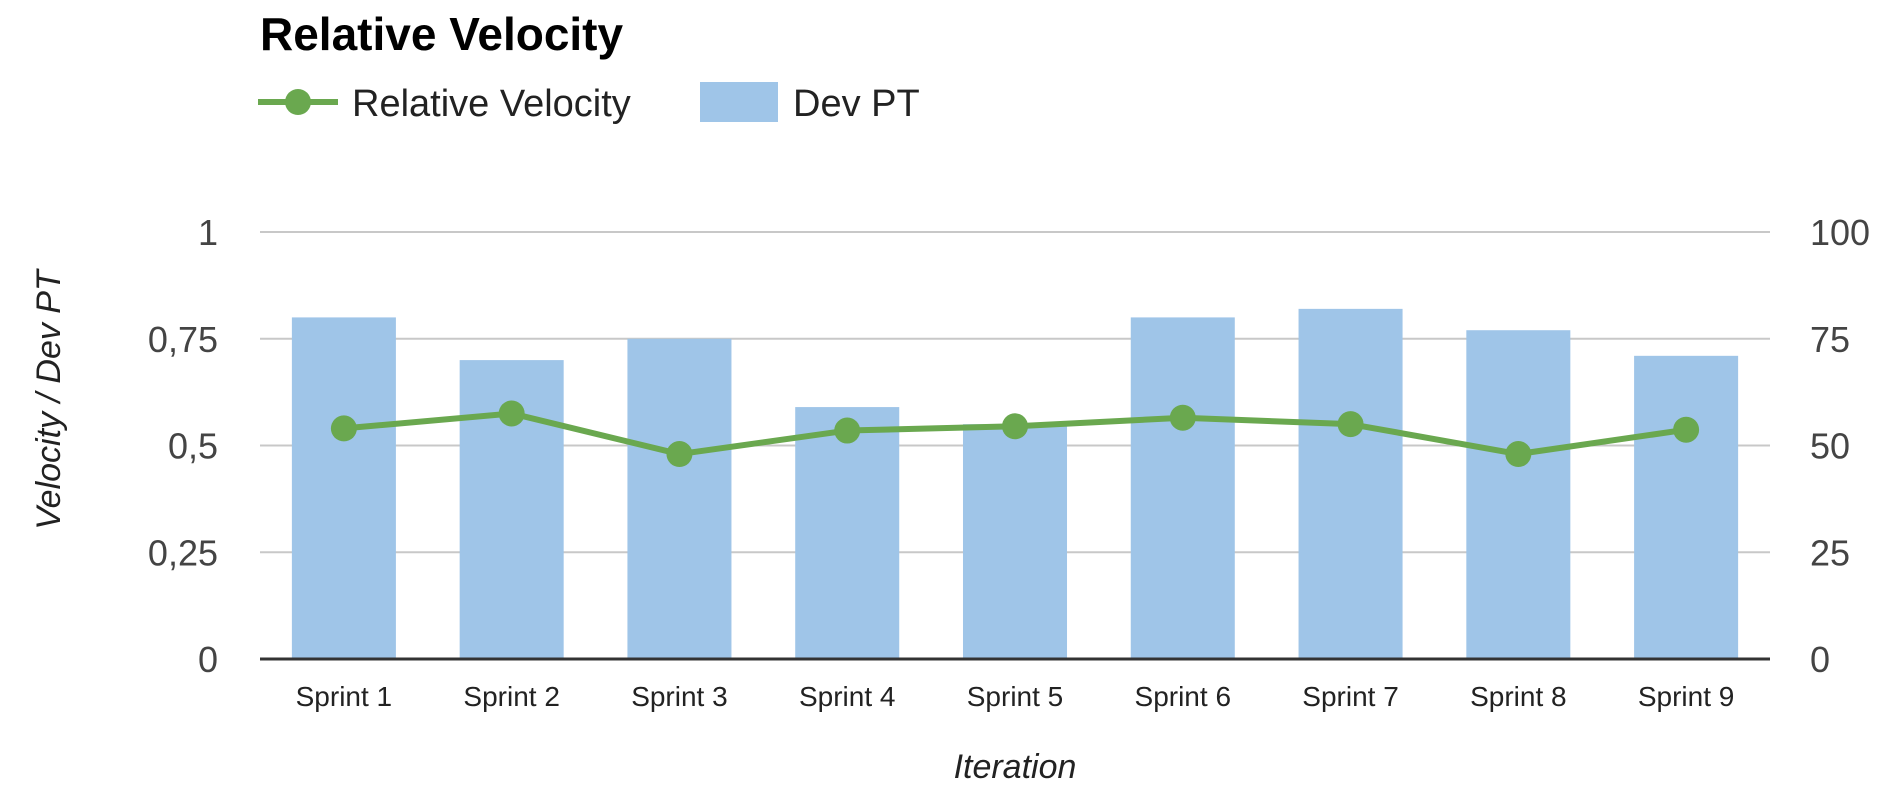 This screenshot has width=1894, height=796. I want to click on category-label: Sprint 5, so click(1015, 696).